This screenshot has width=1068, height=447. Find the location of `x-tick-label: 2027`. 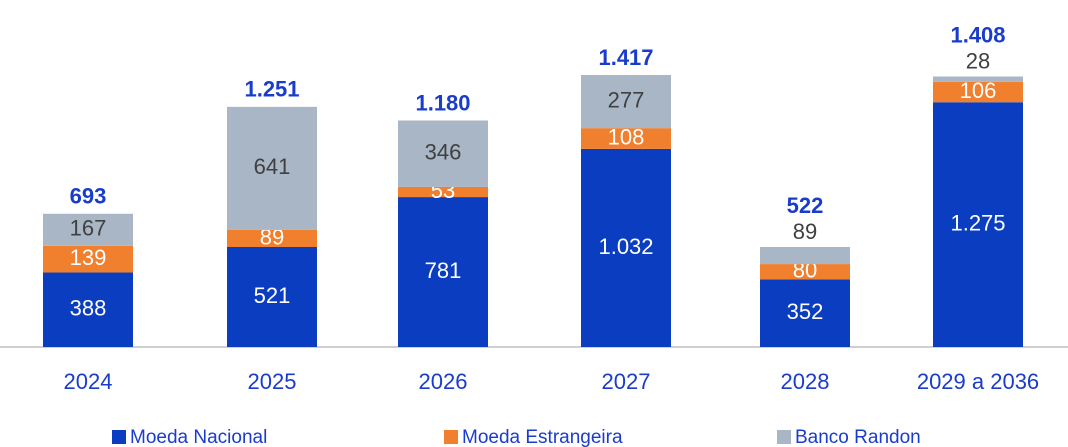

x-tick-label: 2027 is located at coordinates (626, 381).